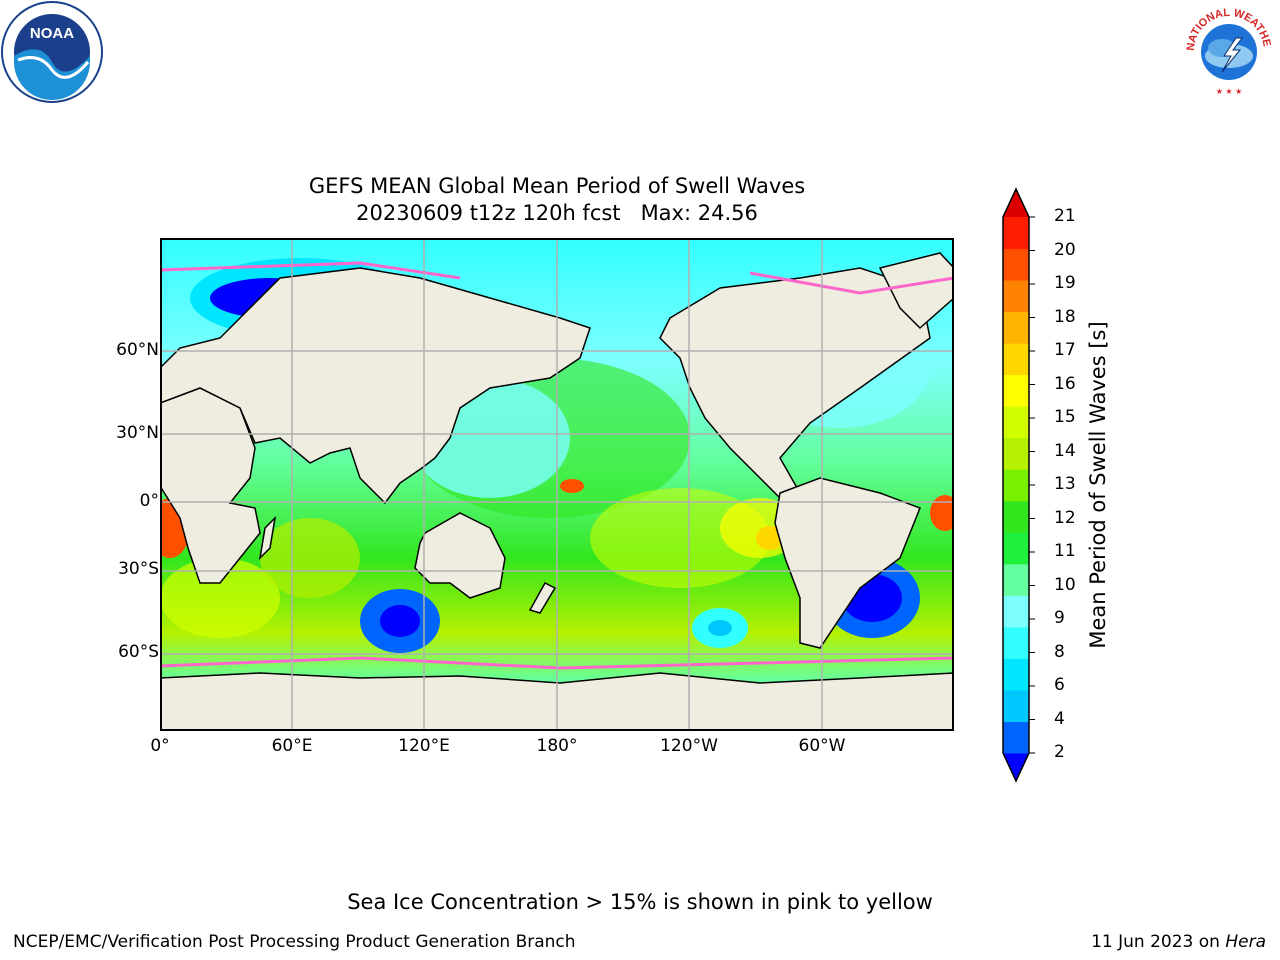  Describe the element at coordinates (1065, 450) in the screenshot. I see `colorbar-tick-label: 14` at that location.